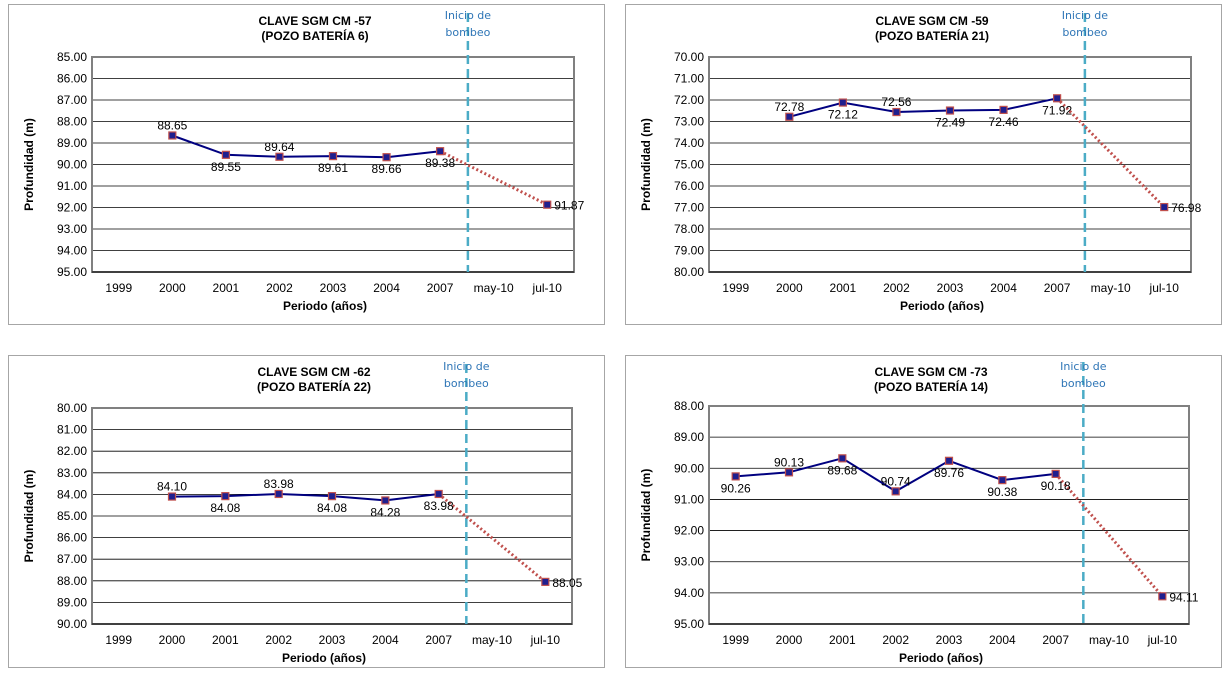  I want to click on y-tick-label: 86.00, so click(72, 79).